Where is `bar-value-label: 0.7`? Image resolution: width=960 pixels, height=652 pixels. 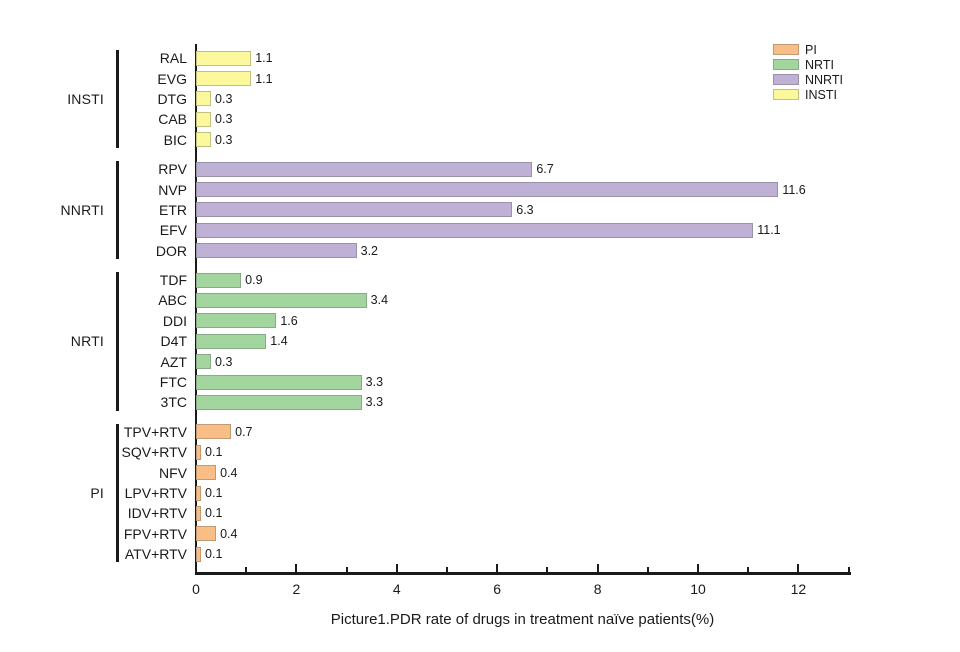
bar-value-label: 0.7 is located at coordinates (244, 431).